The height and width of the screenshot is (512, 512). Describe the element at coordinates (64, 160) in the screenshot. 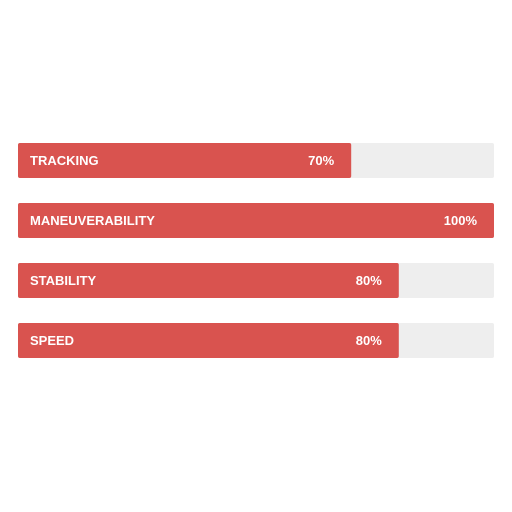

I see `bar-label: TRACKING` at that location.